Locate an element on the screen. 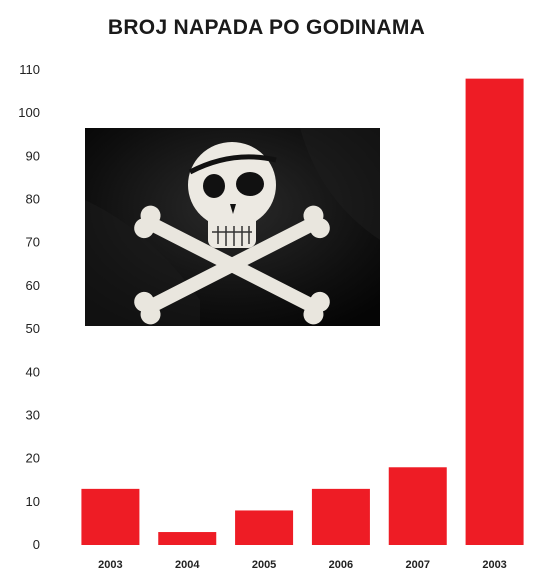  y-tick-label: 40 is located at coordinates (33, 371).